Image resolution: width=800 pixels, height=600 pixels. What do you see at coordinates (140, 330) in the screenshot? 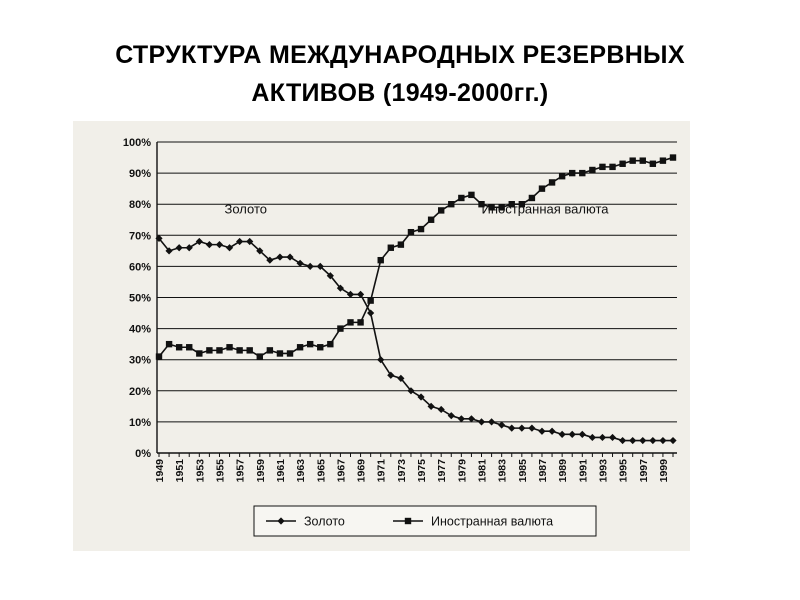
I see `y-tick-label: 40%` at bounding box center [140, 330].